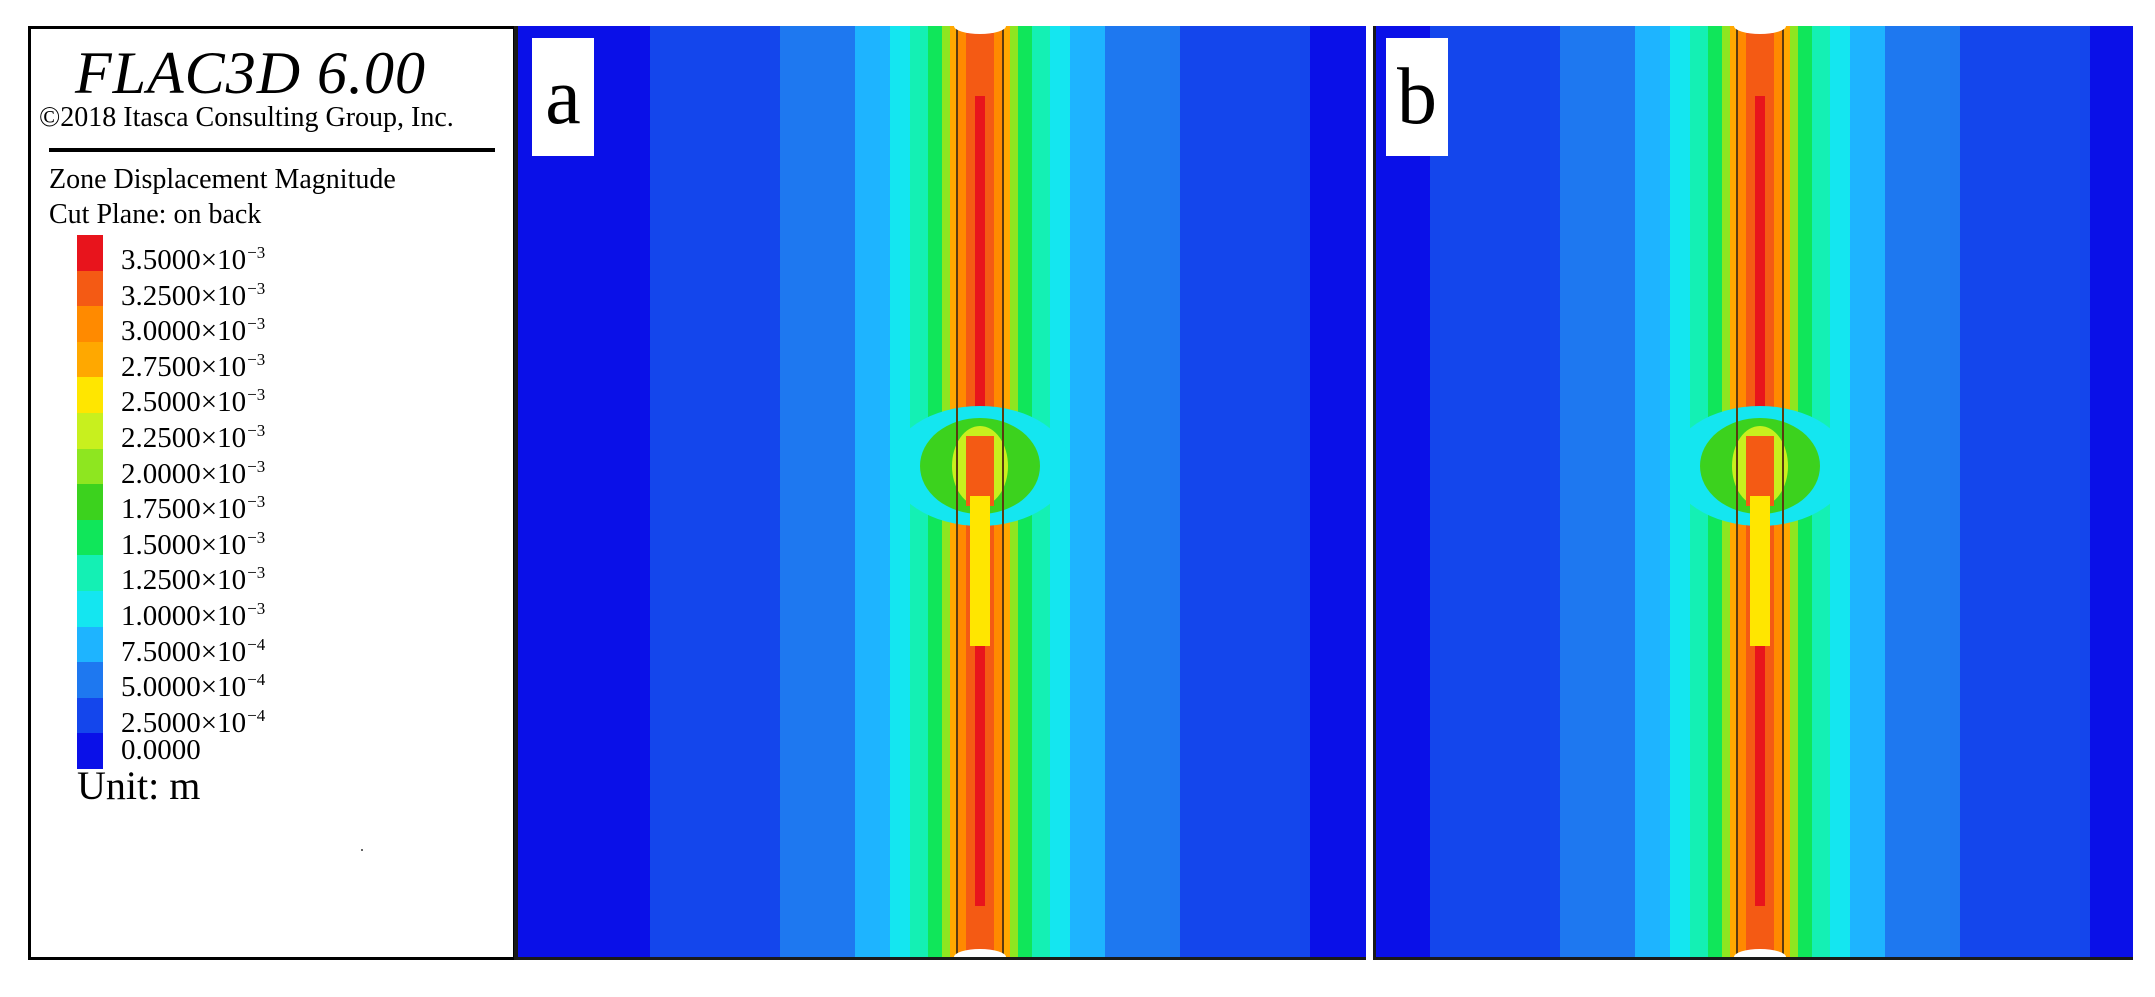  I want to click on scale-tick-label: 1.2500×10⁻³, so click(193, 580).